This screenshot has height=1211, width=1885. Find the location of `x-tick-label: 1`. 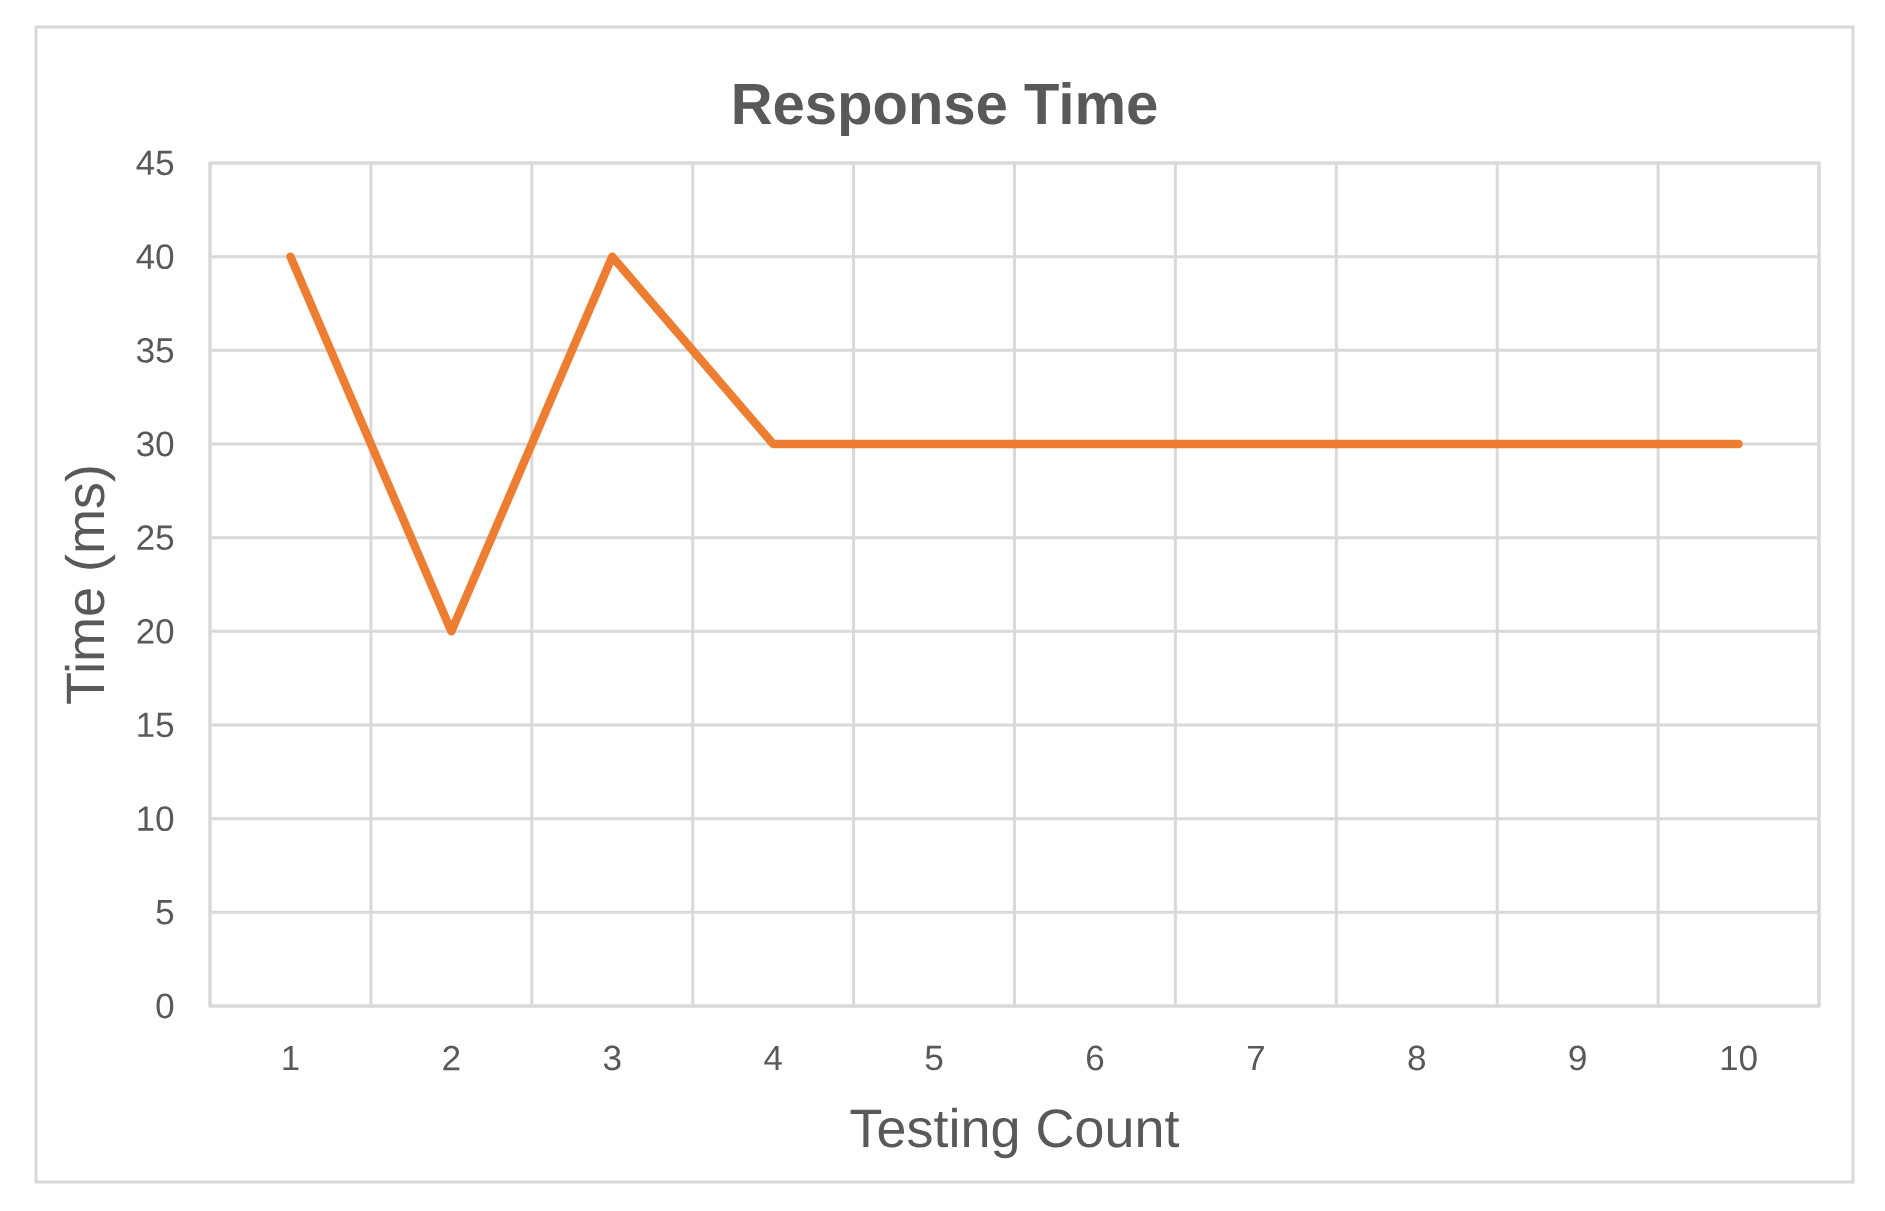

x-tick-label: 1 is located at coordinates (291, 1058).